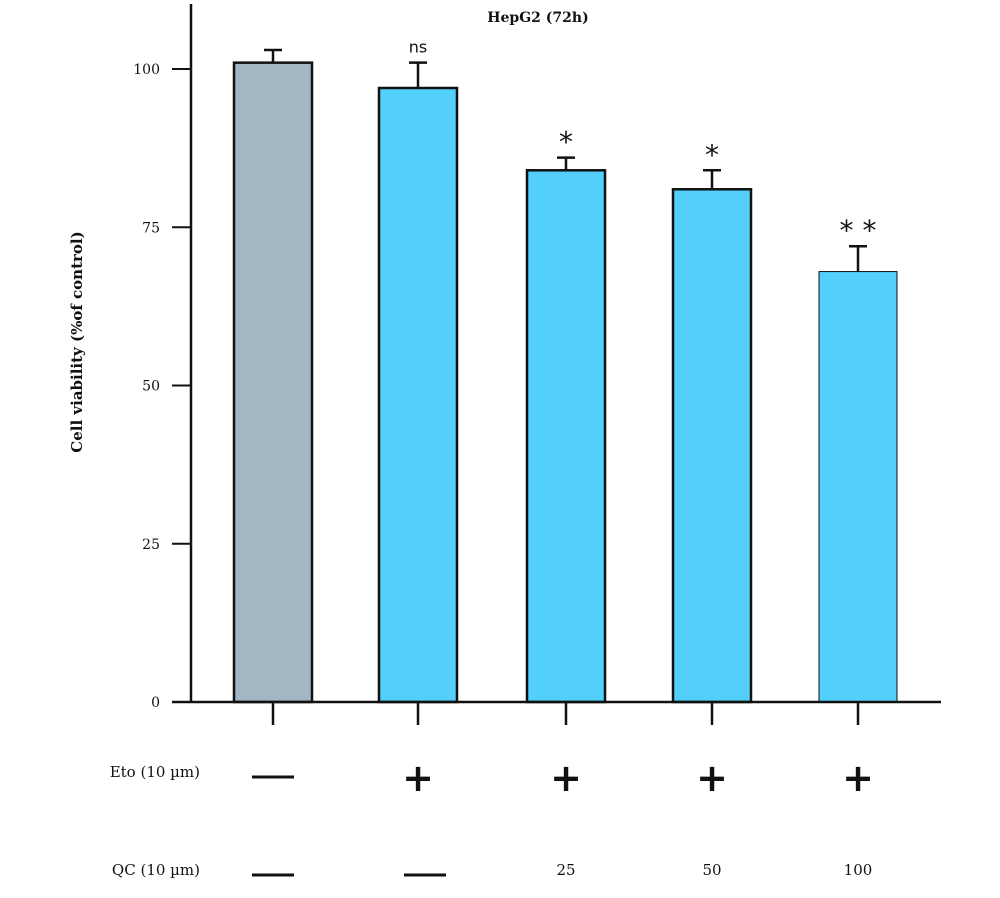 The image size is (1000, 898). Describe the element at coordinates (146, 70) in the screenshot. I see `y-tick-label: 100` at that location.